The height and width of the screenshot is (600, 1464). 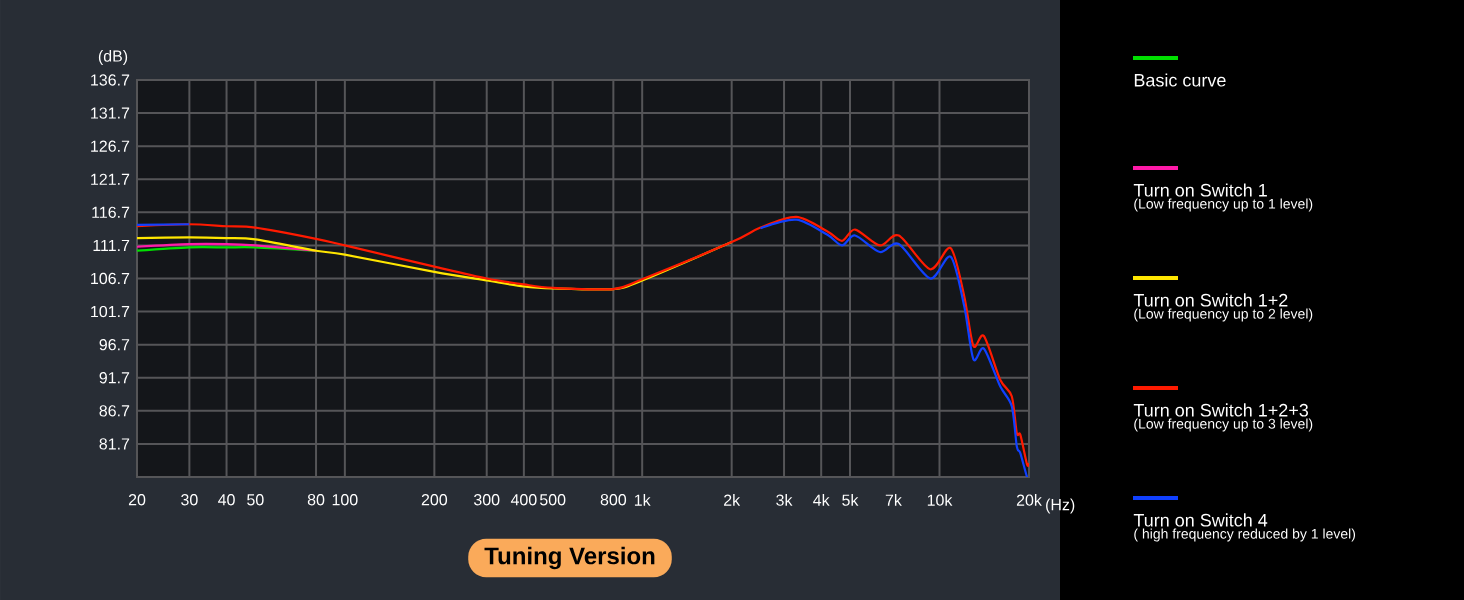 I want to click on x-tick-label: 500, so click(x=552, y=500).